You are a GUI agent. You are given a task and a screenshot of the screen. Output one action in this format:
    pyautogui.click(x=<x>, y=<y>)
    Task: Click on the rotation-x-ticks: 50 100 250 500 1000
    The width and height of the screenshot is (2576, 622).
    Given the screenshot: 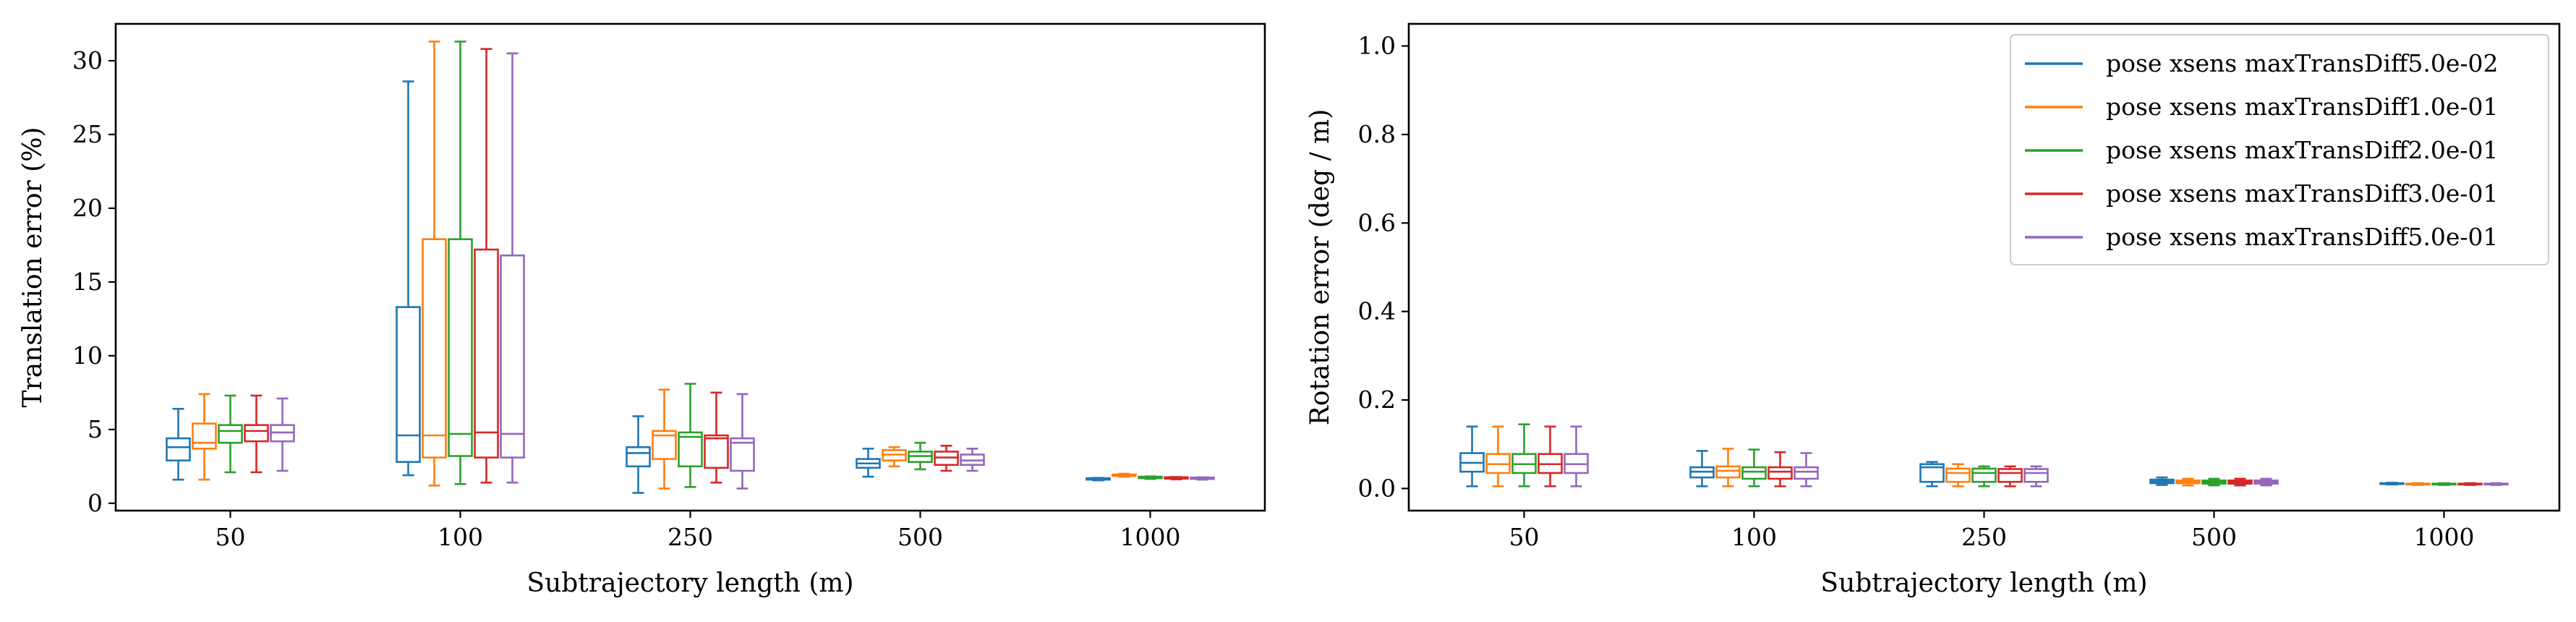 What is the action you would take?
    pyautogui.click(x=1992, y=531)
    